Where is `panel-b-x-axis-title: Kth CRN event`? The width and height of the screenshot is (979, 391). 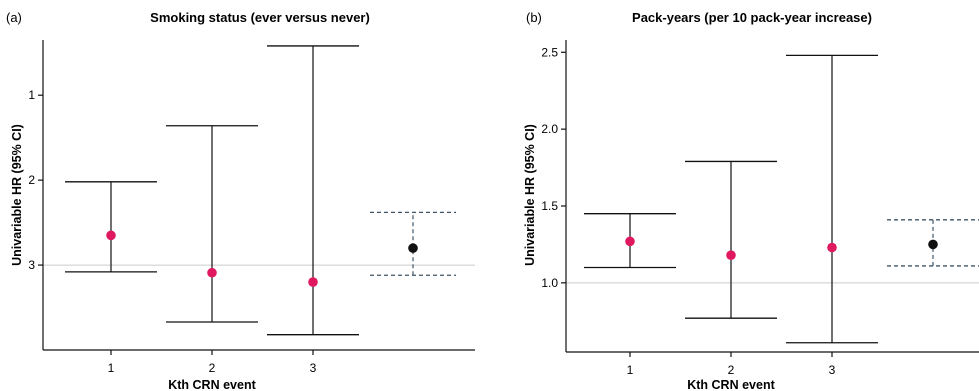
panel-b-x-axis-title: Kth CRN event is located at coordinates (731, 384).